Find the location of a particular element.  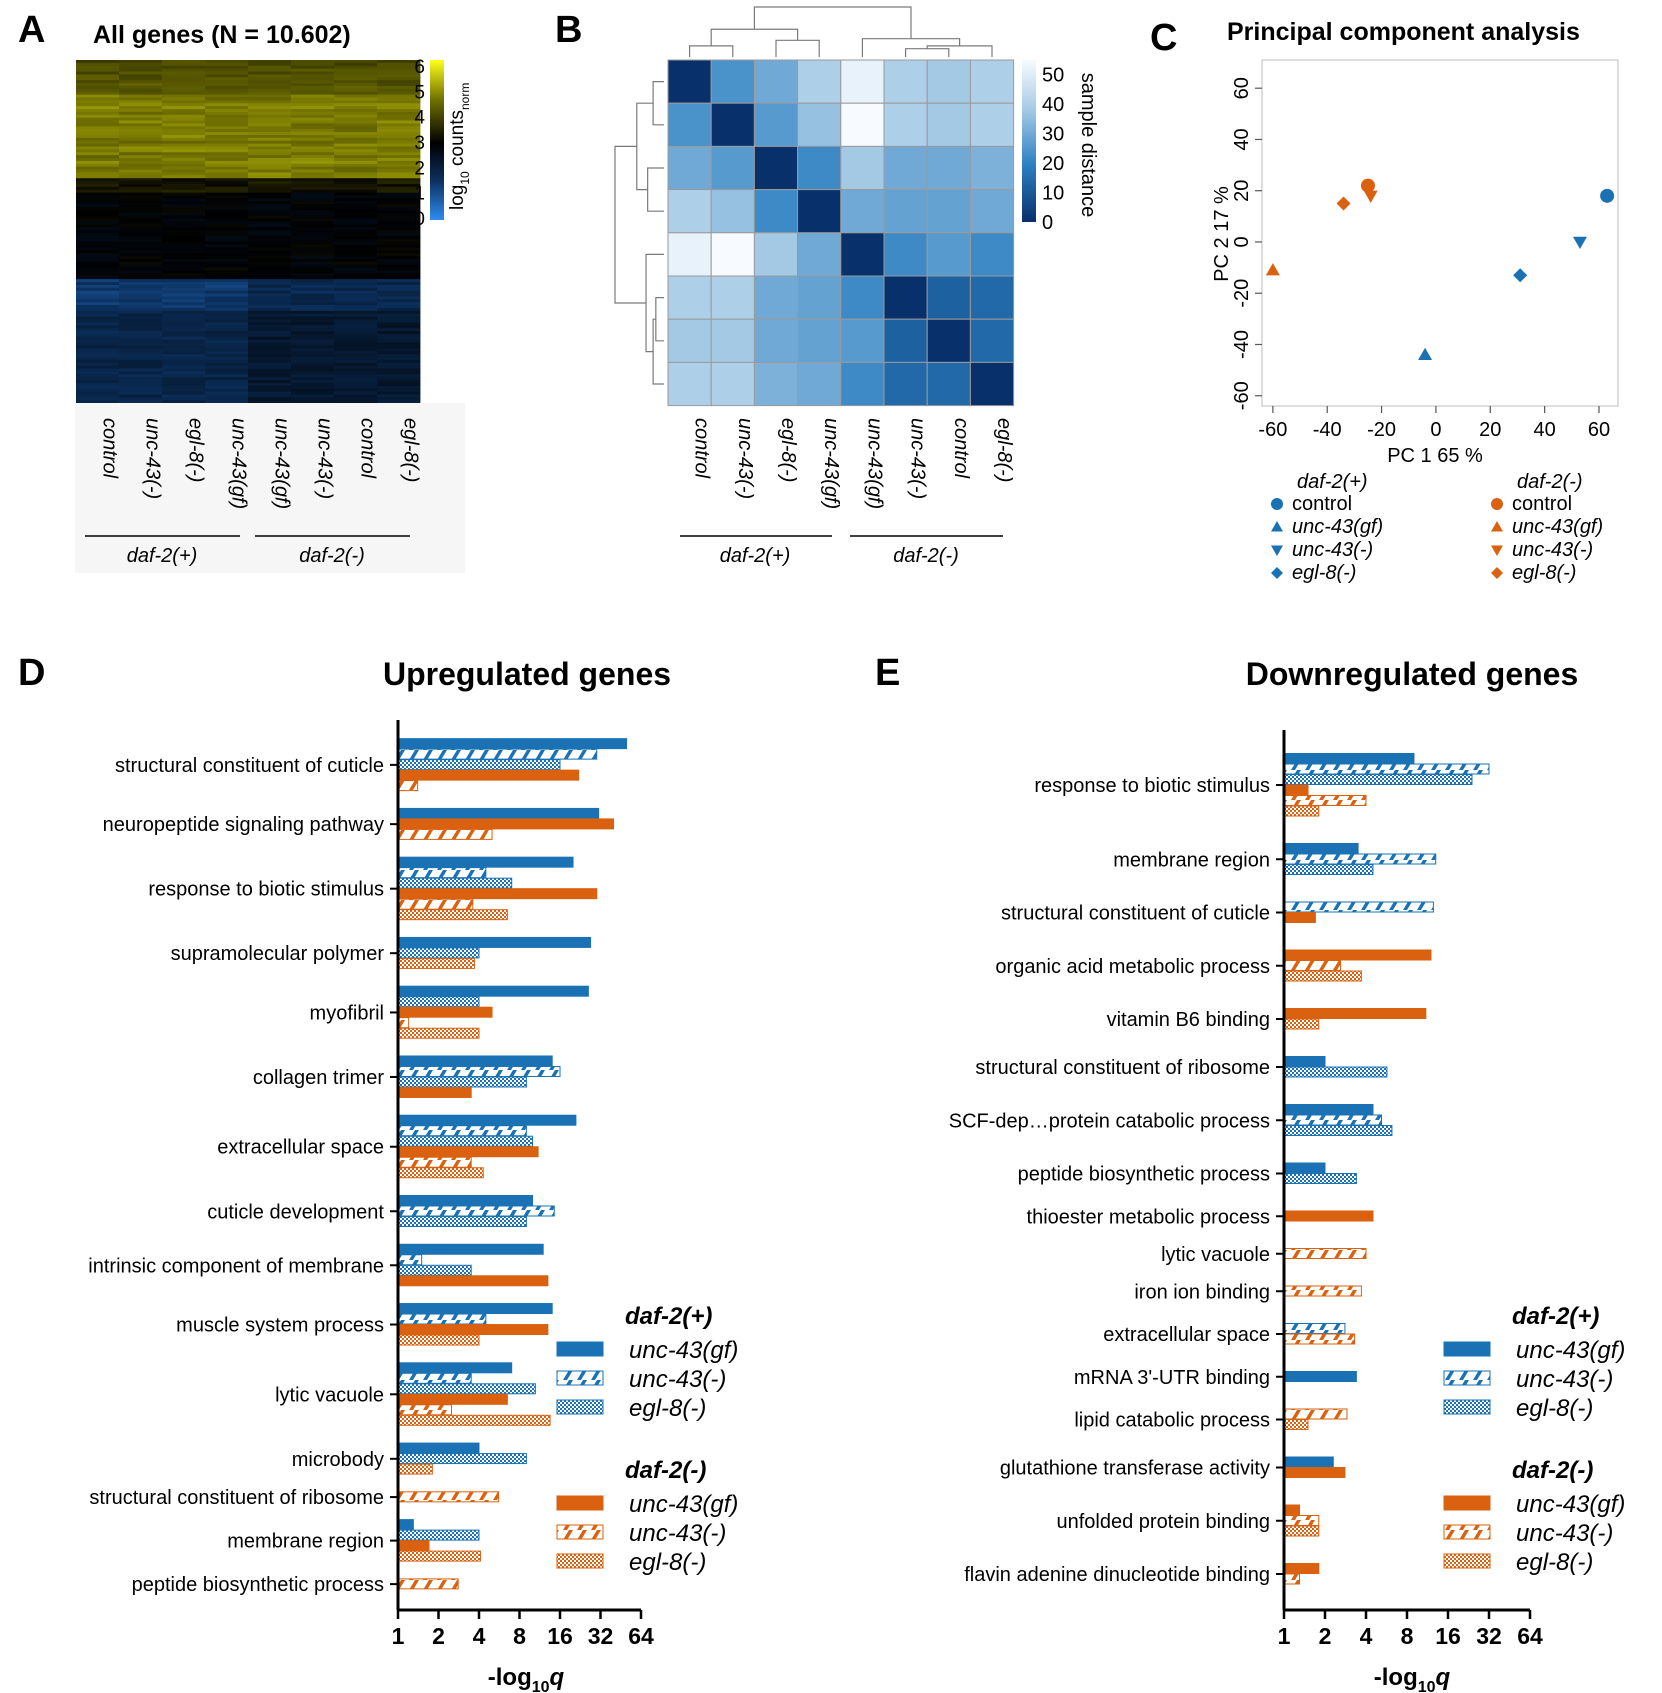

category-label: supramolecular polymer is located at coordinates (278, 954).